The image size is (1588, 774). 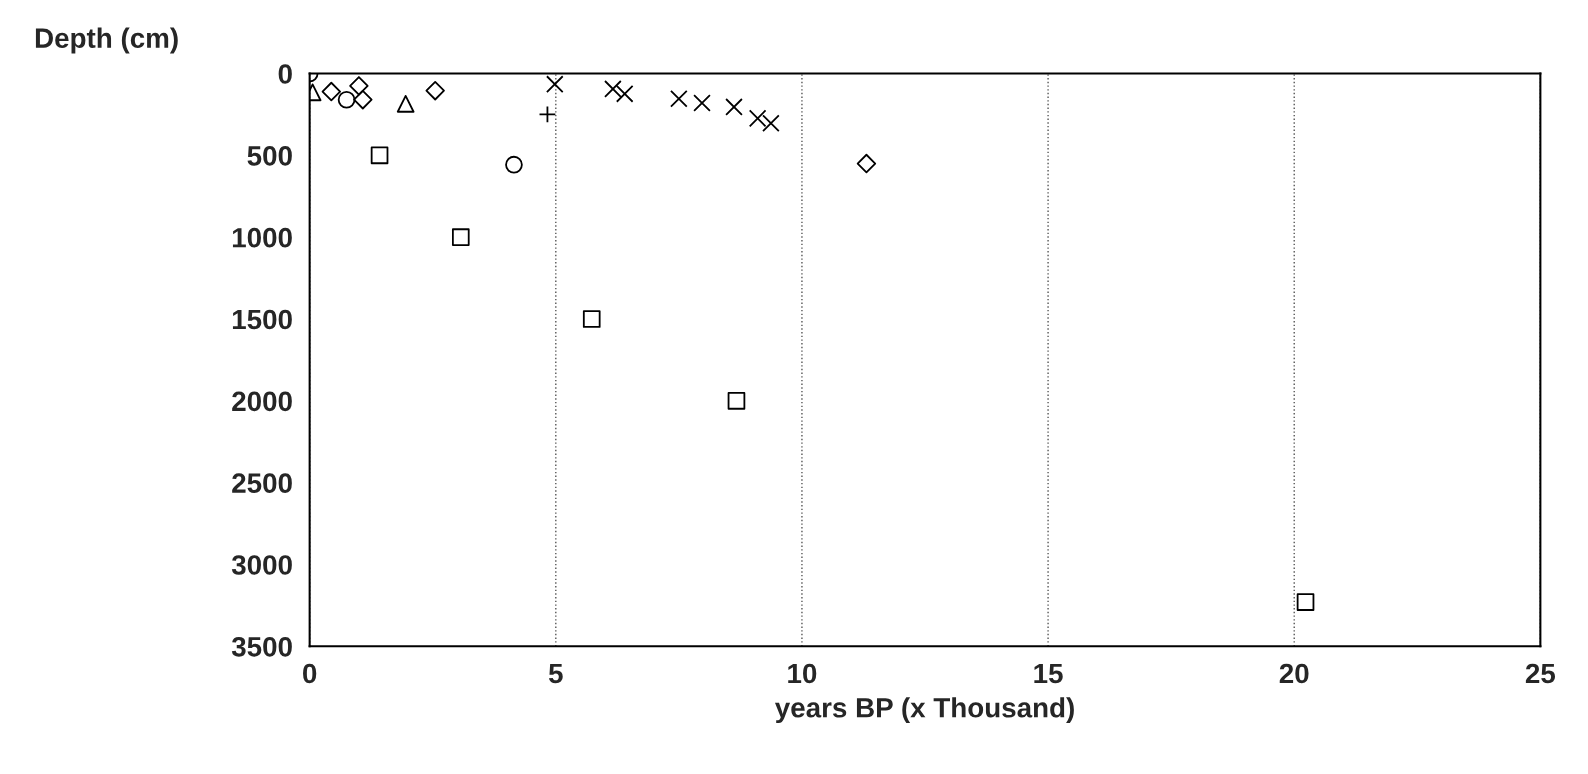 What do you see at coordinates (1294, 673) in the screenshot?
I see `x-tick-label: 20` at bounding box center [1294, 673].